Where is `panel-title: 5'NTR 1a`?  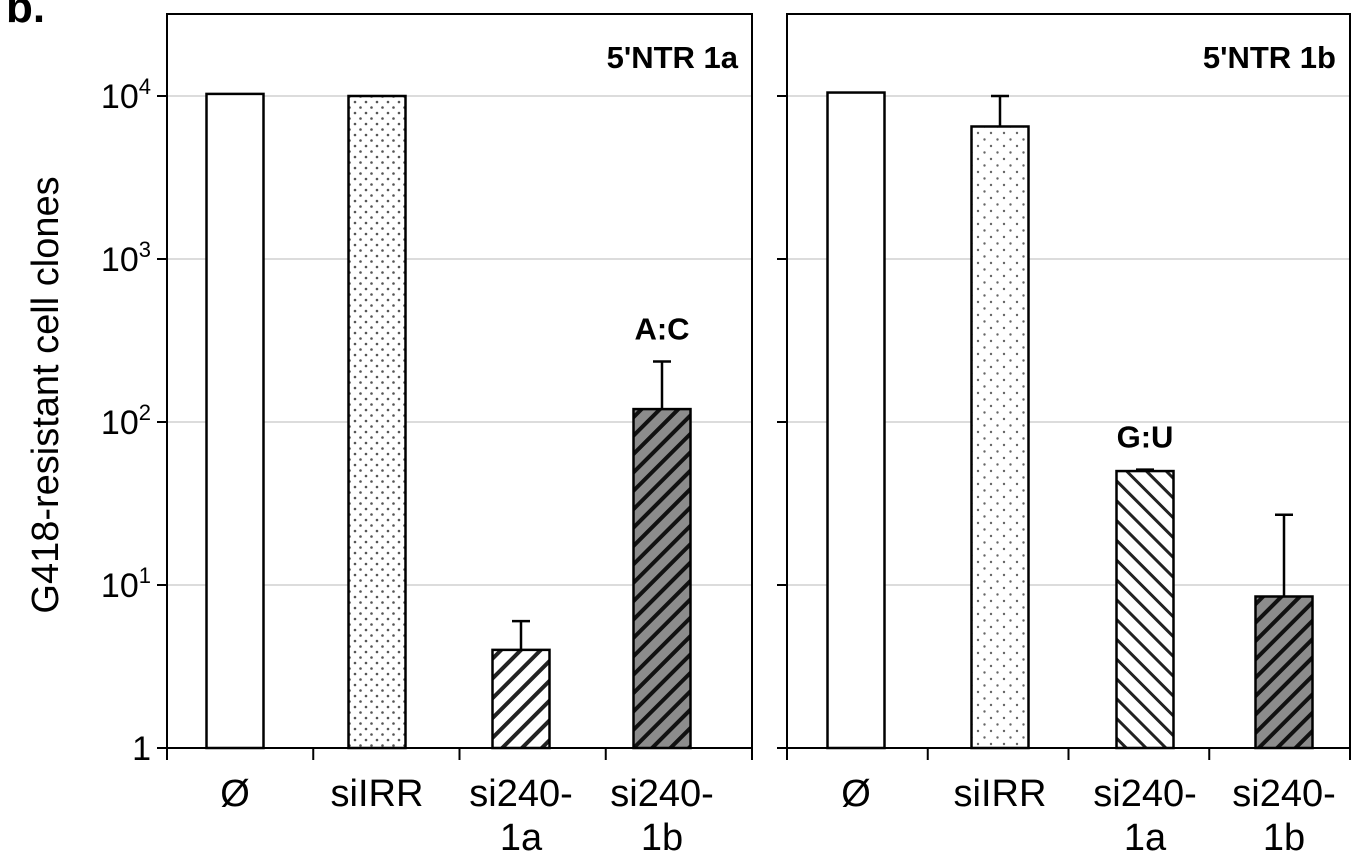 panel-title: 5'NTR 1a is located at coordinates (673, 57).